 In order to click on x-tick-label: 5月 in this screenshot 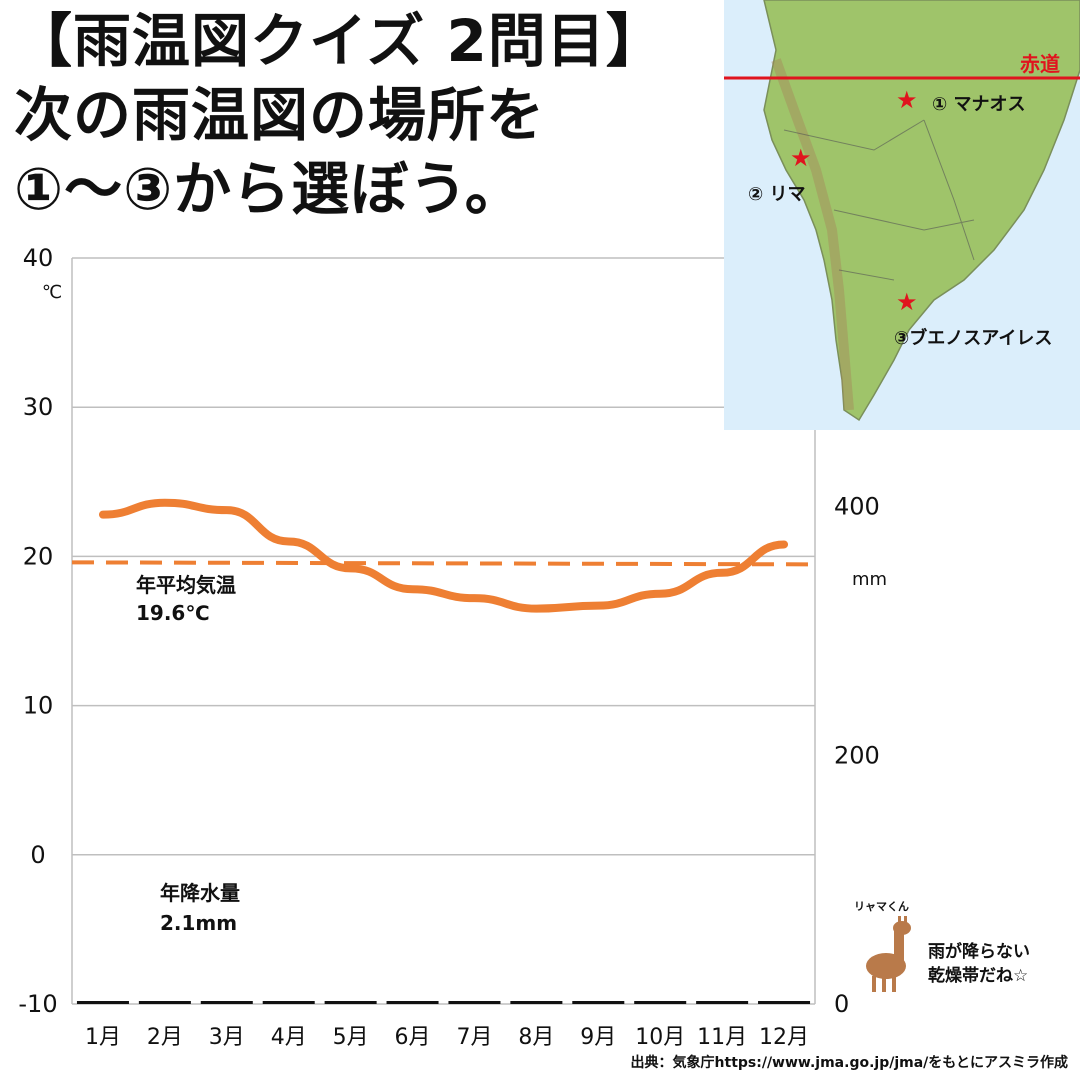, I will do `click(351, 1037)`.